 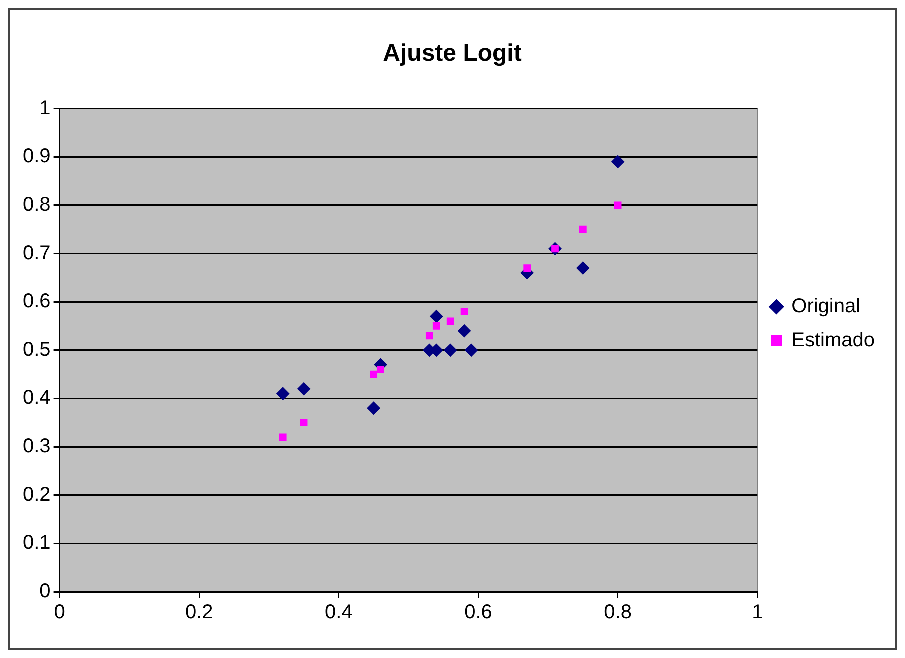 What do you see at coordinates (618, 613) in the screenshot?
I see `x-tick-label: 0.8` at bounding box center [618, 613].